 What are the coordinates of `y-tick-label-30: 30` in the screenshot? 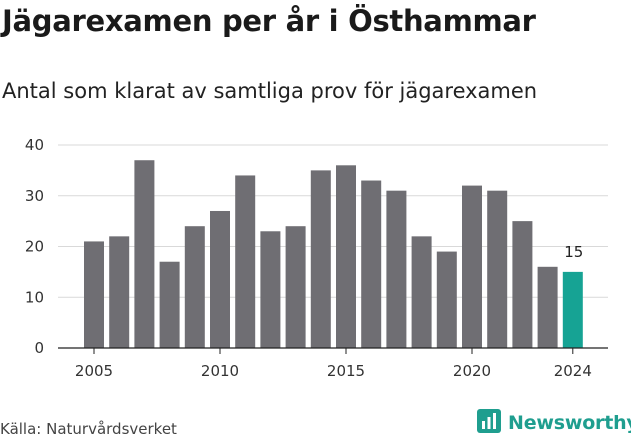 It's located at (34, 196).